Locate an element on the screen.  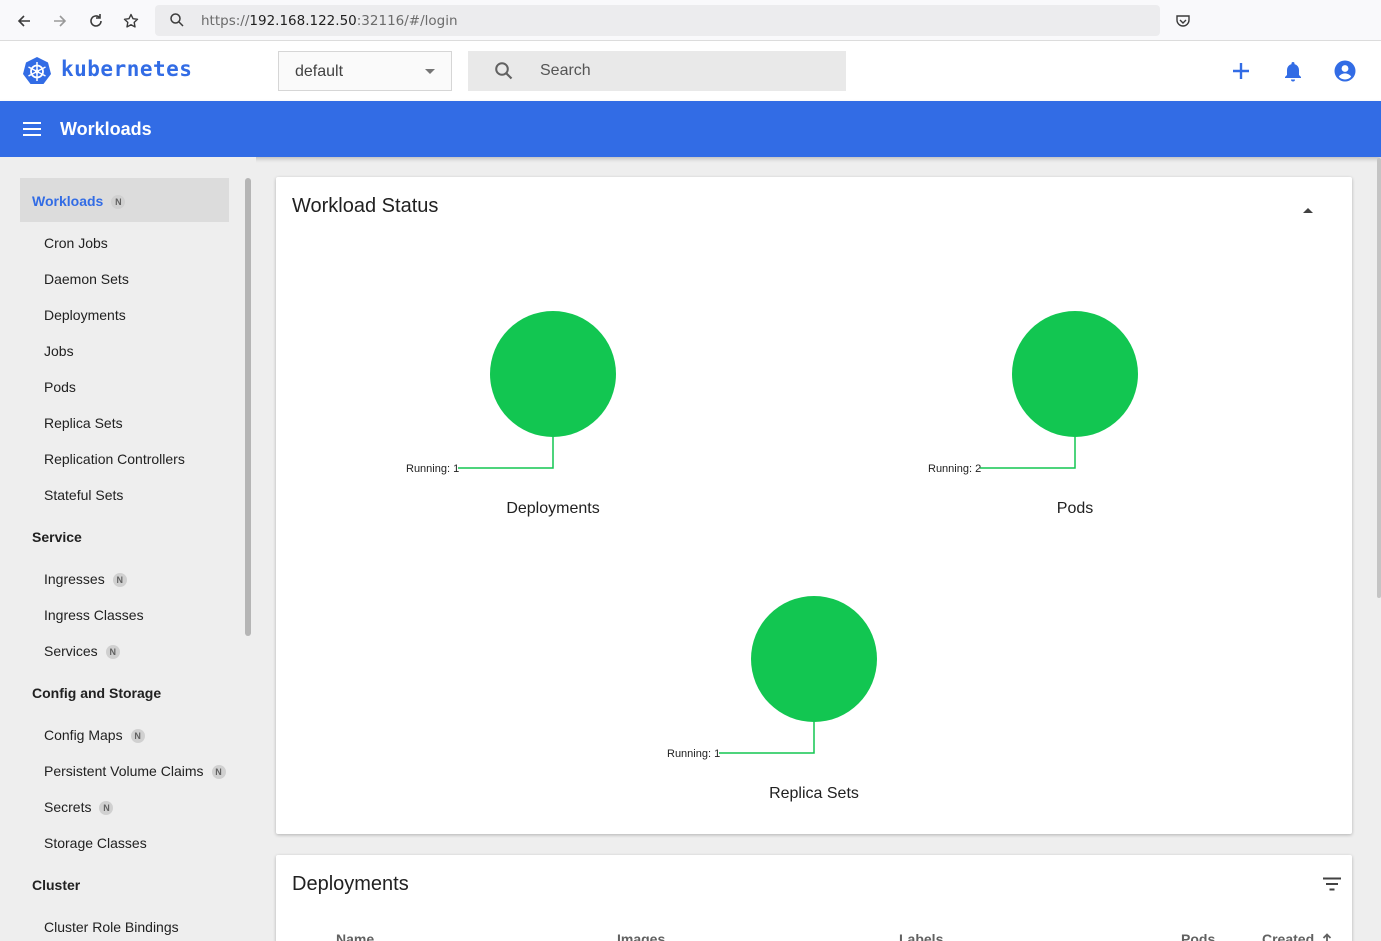
sidebar-scrollbar is located at coordinates (248, 407).